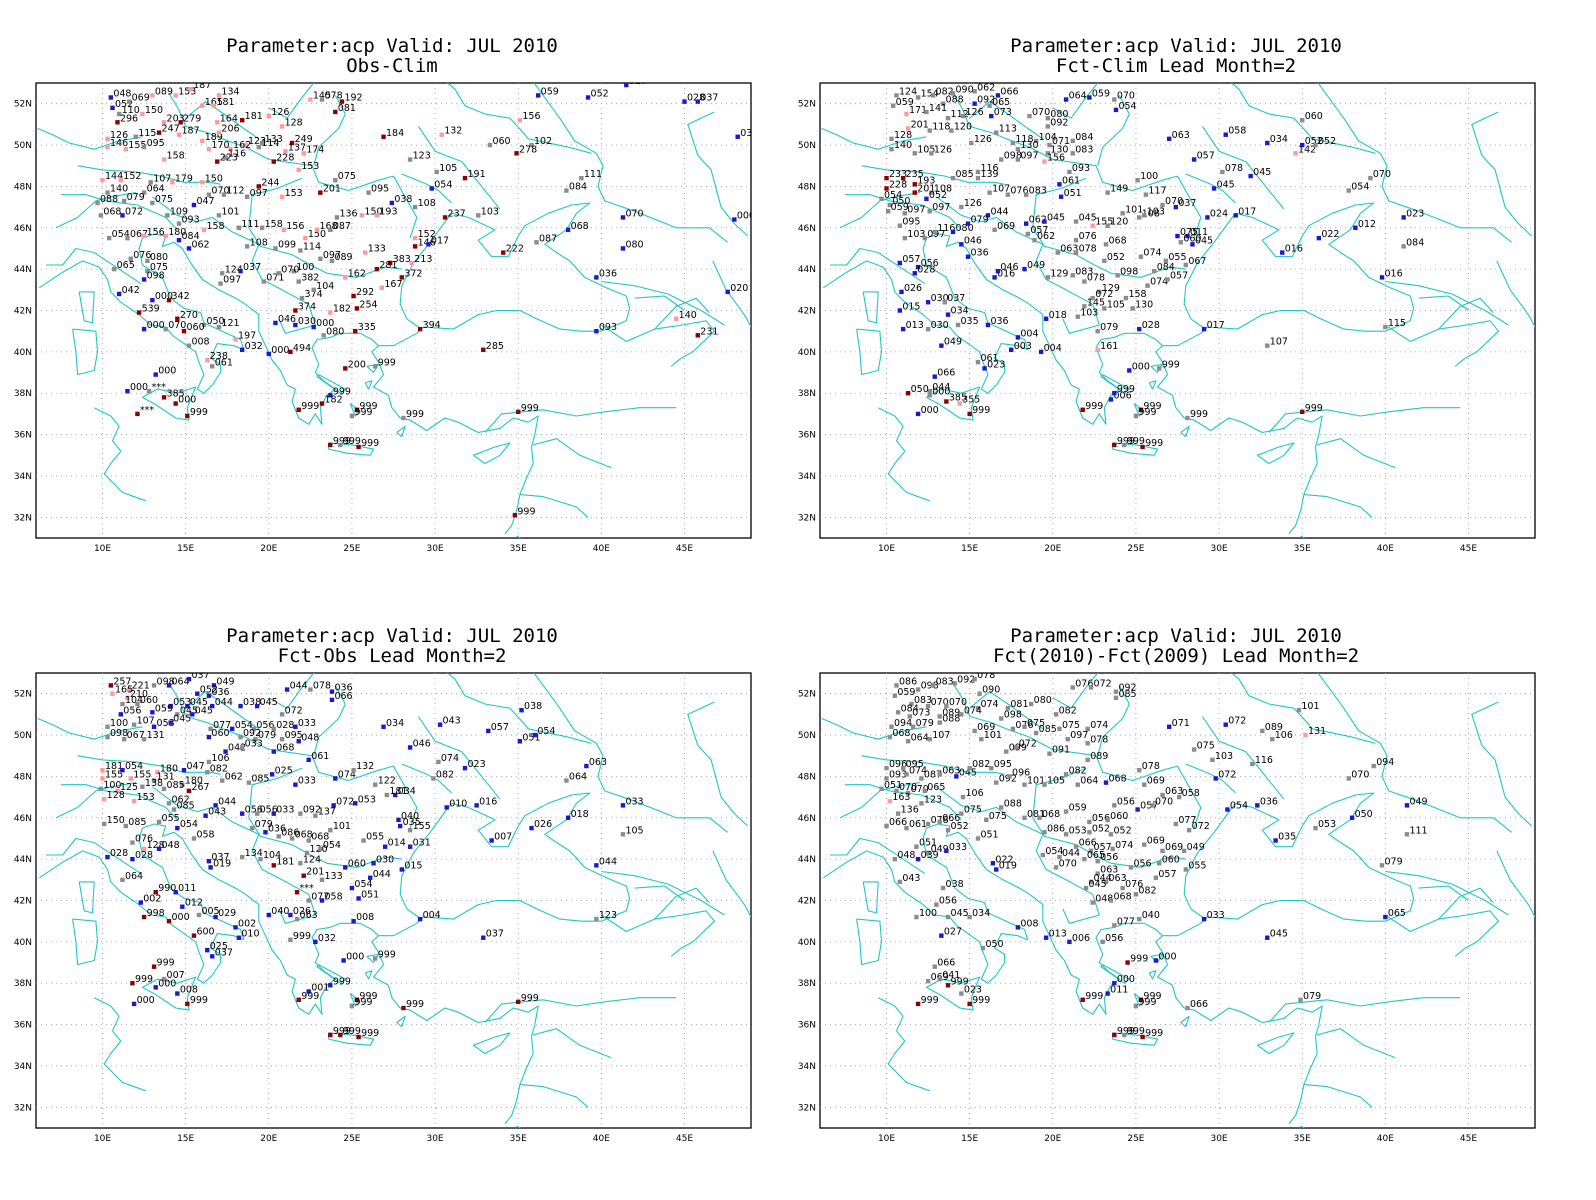 The image size is (1596, 1200). I want to click on station-value: 153, so click(187, 91).